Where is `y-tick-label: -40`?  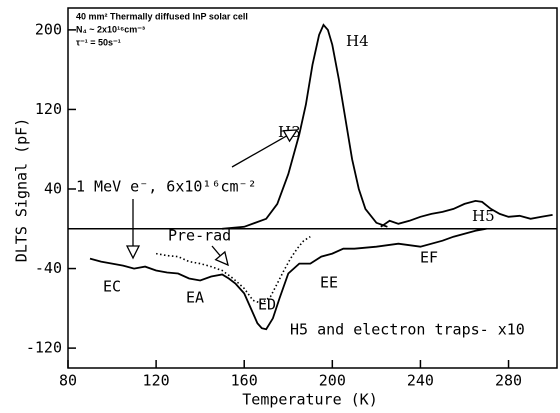 y-tick-label: -40 is located at coordinates (48, 268).